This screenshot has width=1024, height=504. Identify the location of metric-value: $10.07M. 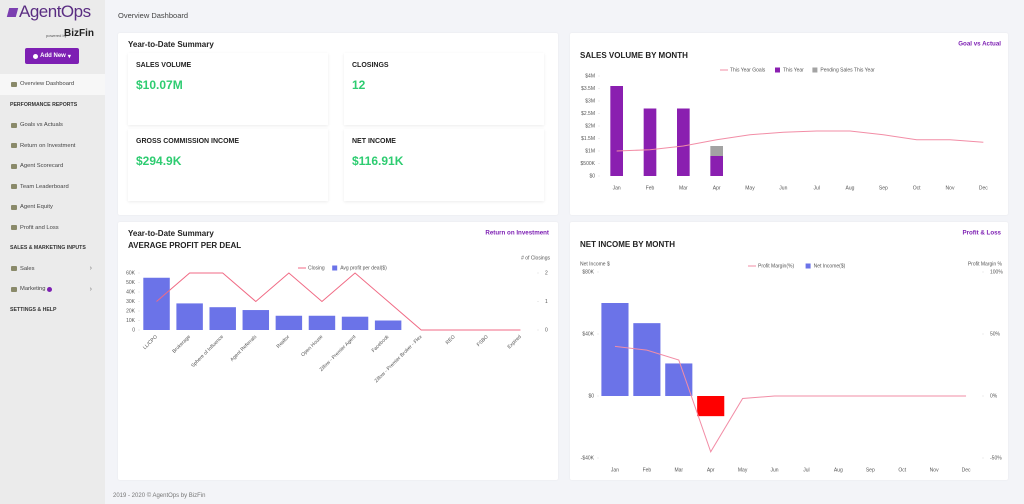
(159, 85).